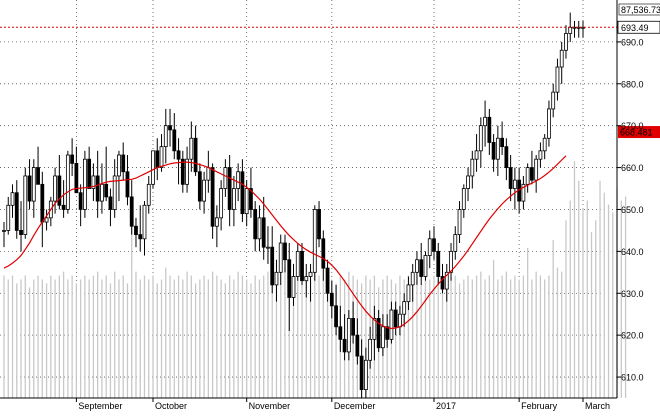 Image resolution: width=660 pixels, height=417 pixels. What do you see at coordinates (446, 406) in the screenshot?
I see `time-tick-label: 2017` at bounding box center [446, 406].